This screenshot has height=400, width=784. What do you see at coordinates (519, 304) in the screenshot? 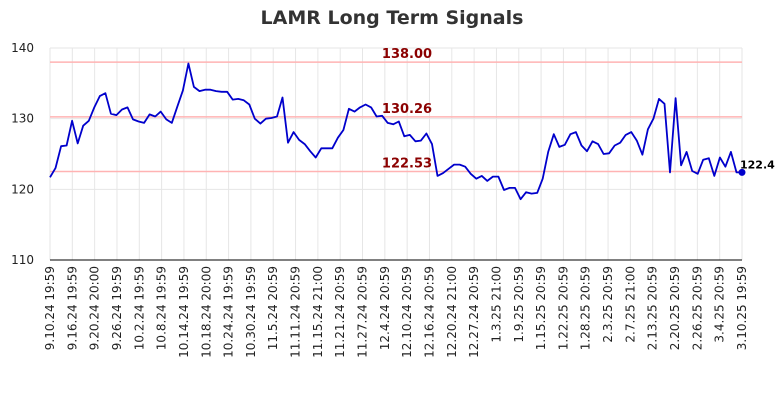
I see `x-tick-label: 1.9.25 20:59` at bounding box center [519, 304].